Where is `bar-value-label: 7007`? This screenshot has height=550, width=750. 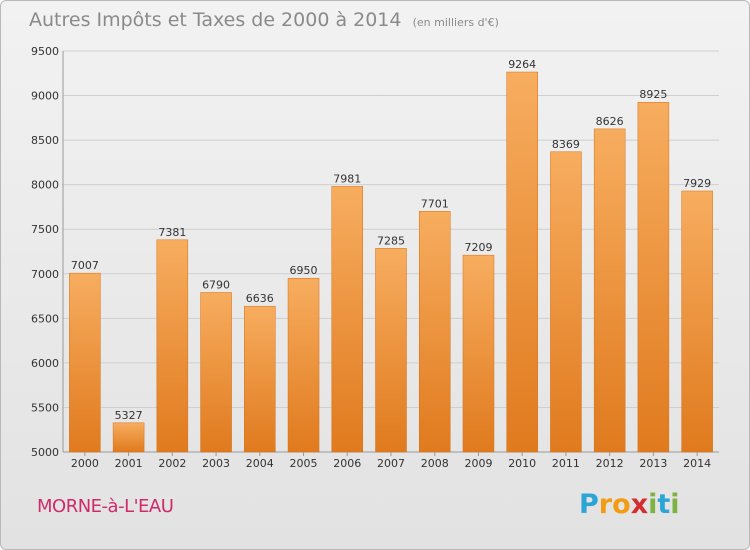 bar-value-label: 7007 is located at coordinates (85, 265).